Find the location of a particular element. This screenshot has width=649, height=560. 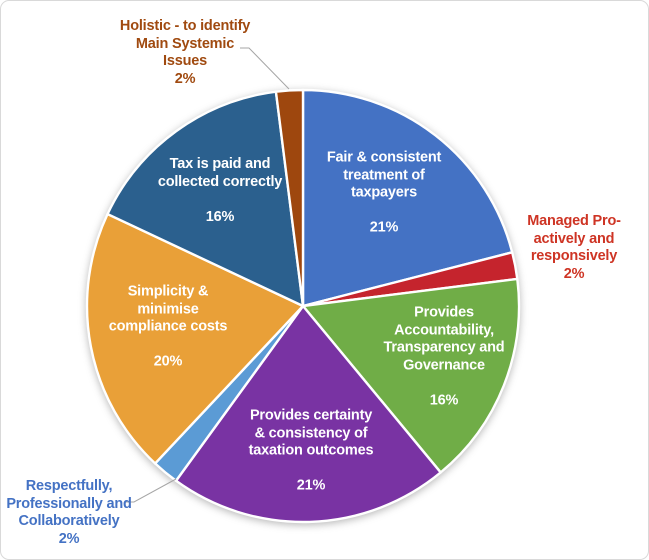

leader-line-respectfully-professionally-collaboratively is located at coordinates (151, 490).